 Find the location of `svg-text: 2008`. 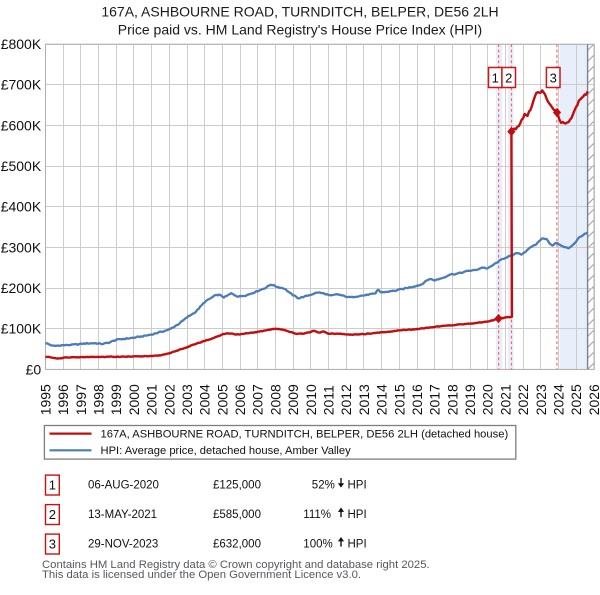

svg-text: 2008 is located at coordinates (275, 399).